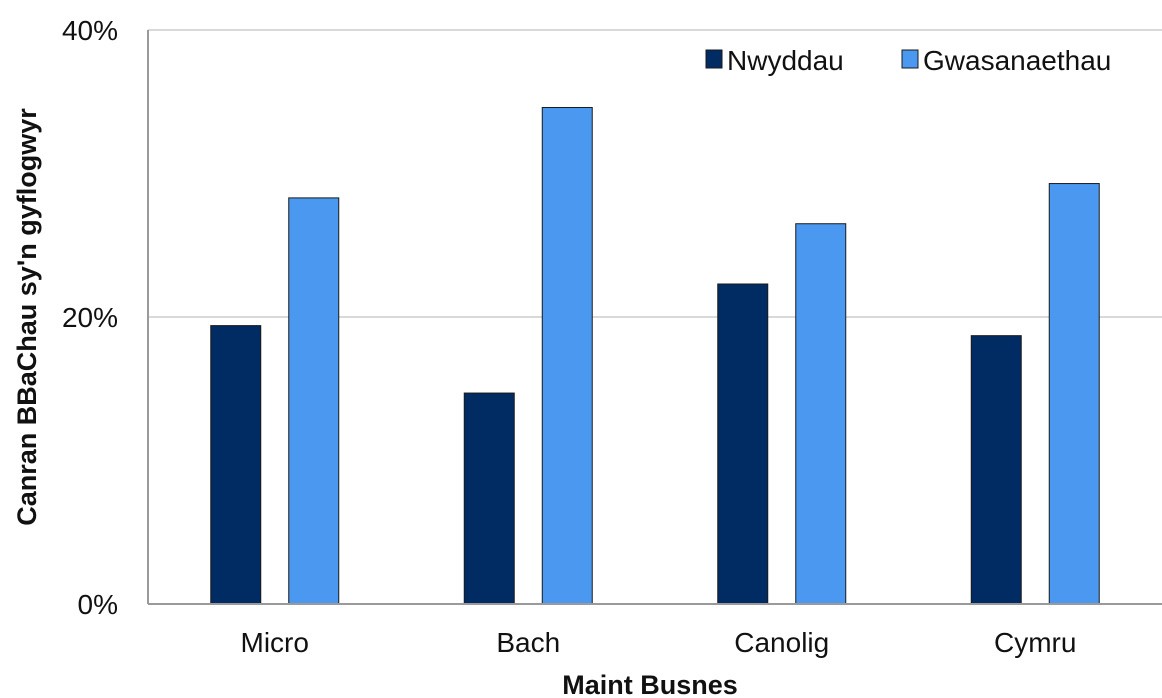  What do you see at coordinates (1074, 394) in the screenshot?
I see `bar-gwasanaethau-cymru` at bounding box center [1074, 394].